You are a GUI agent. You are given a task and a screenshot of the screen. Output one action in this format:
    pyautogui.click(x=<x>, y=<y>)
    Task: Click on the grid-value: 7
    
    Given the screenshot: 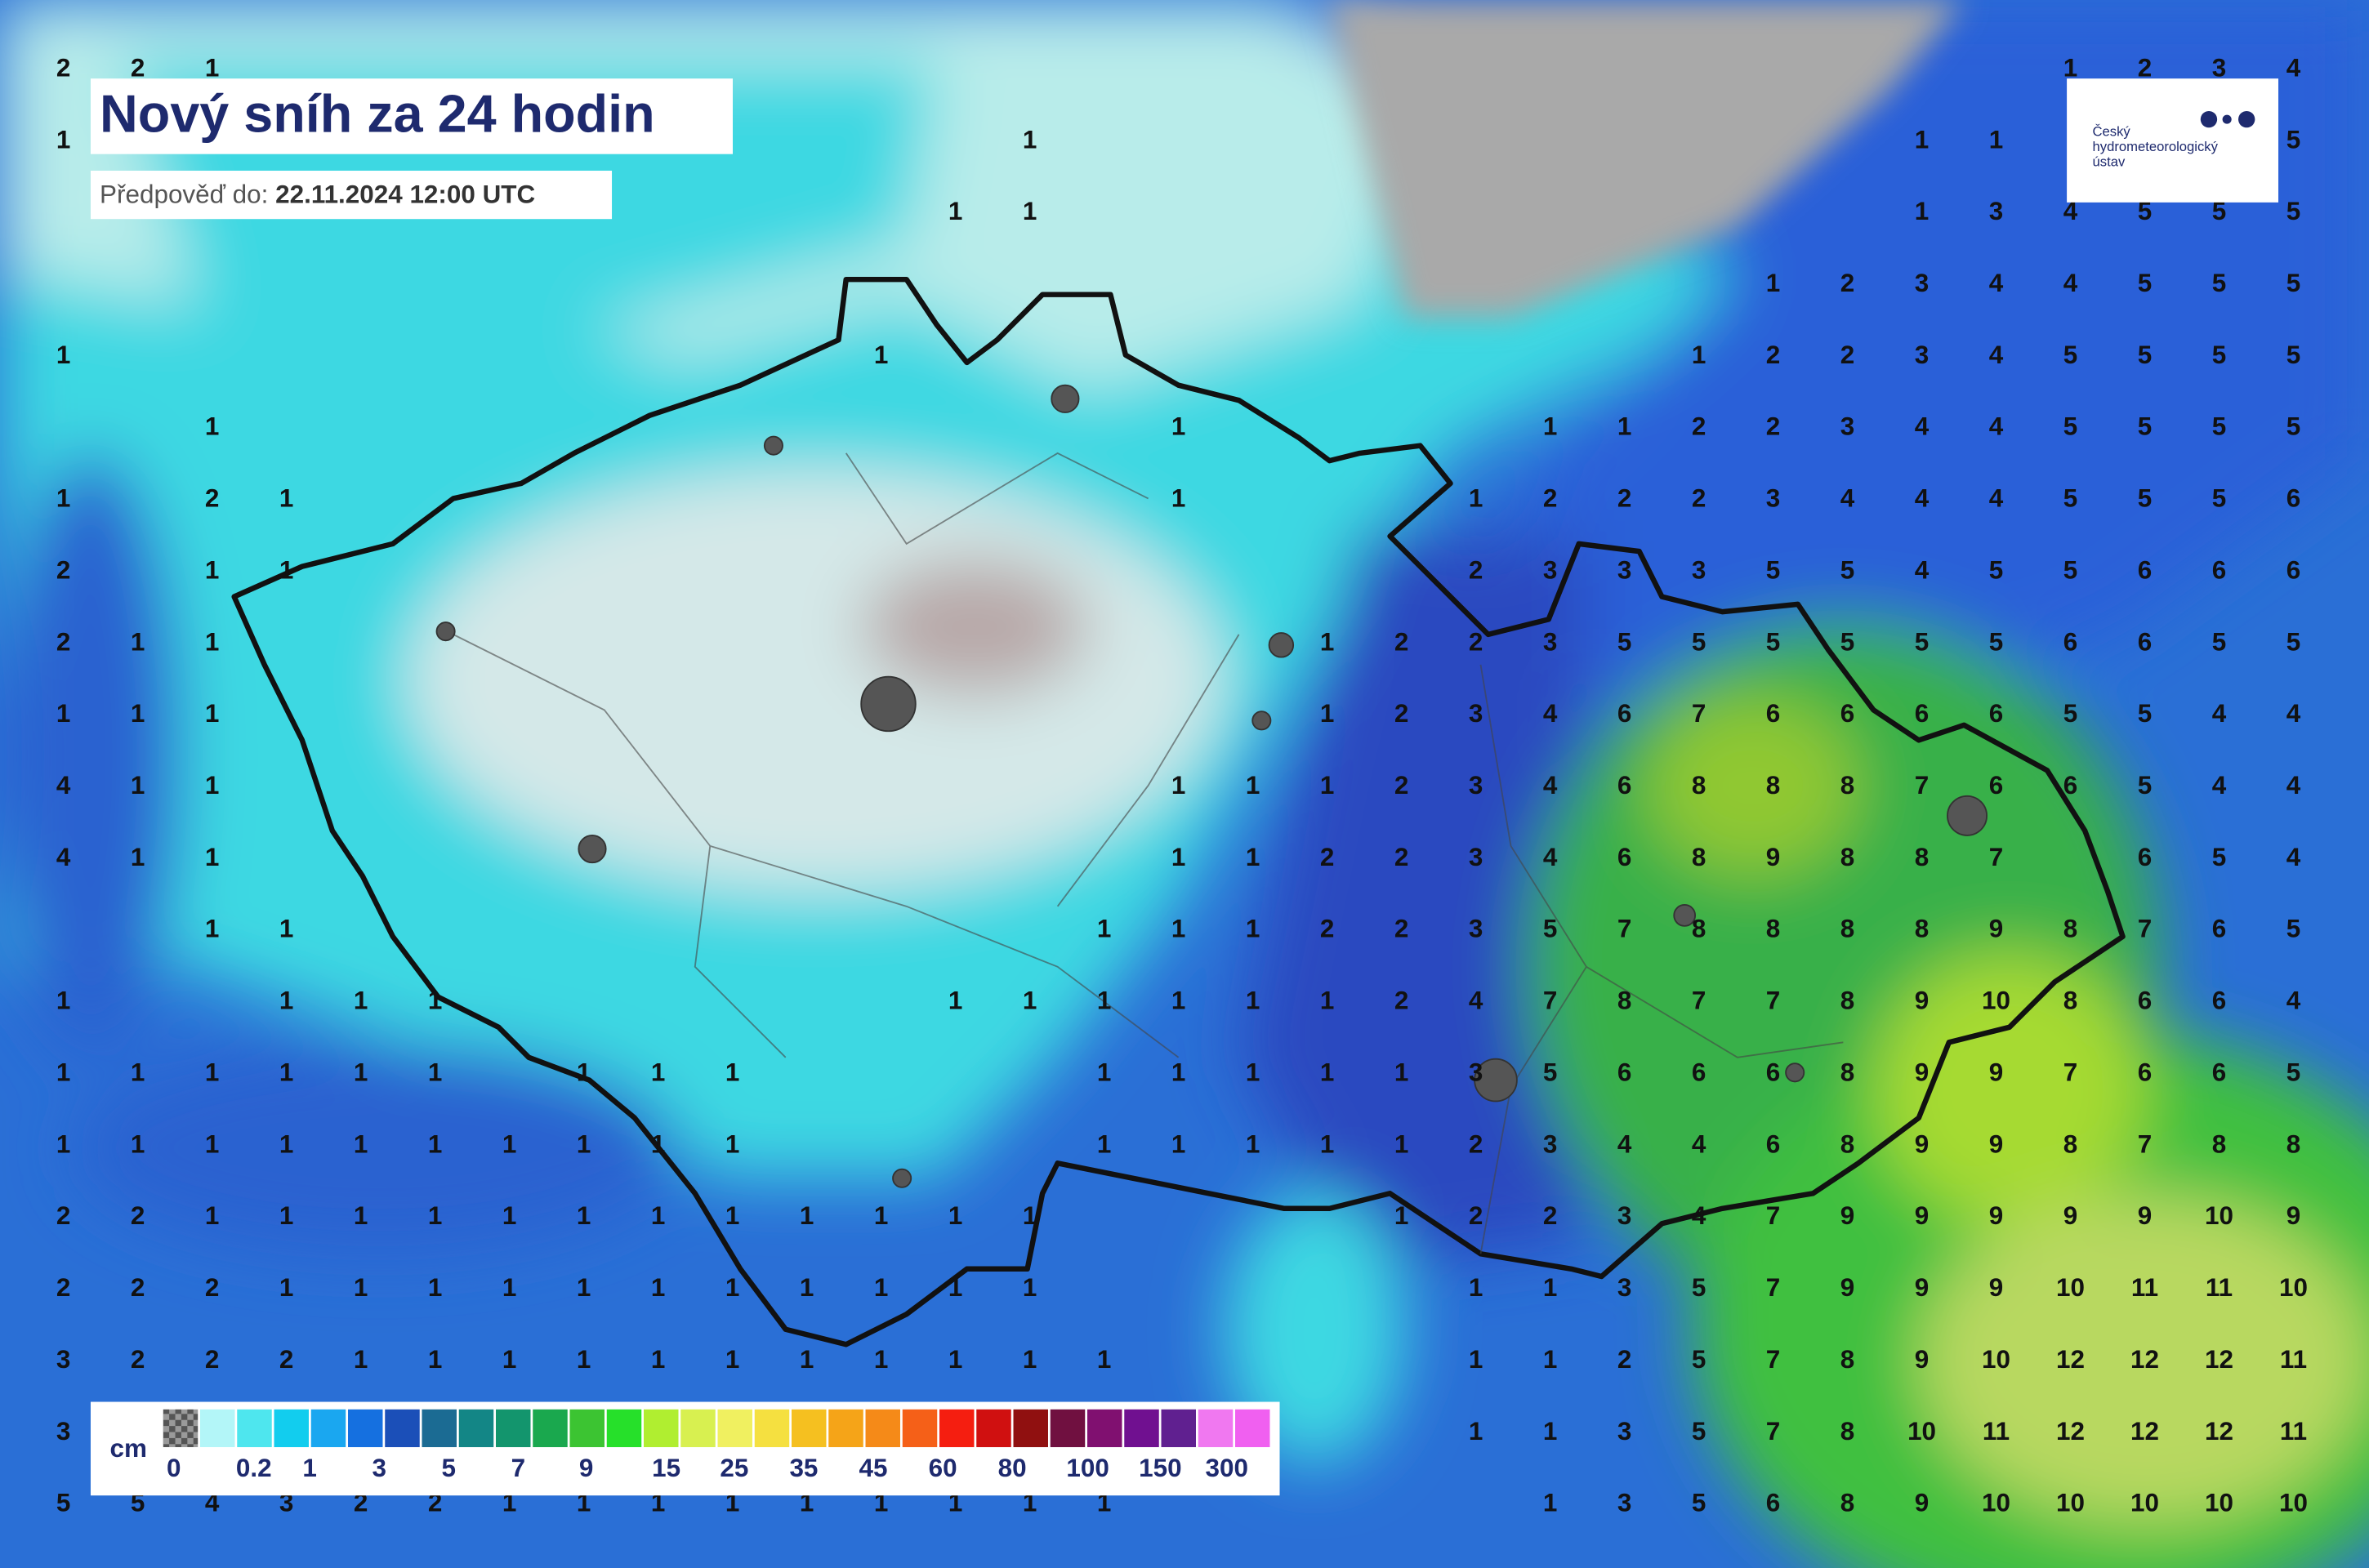 What is the action you would take?
    pyautogui.click(x=1773, y=1215)
    